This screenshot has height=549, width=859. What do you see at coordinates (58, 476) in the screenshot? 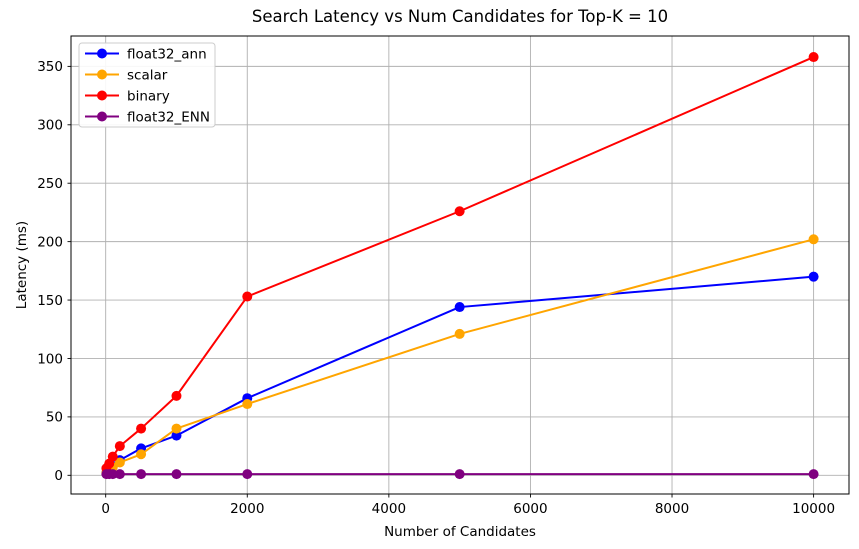
I see `y-tick-label: 0` at bounding box center [58, 476].